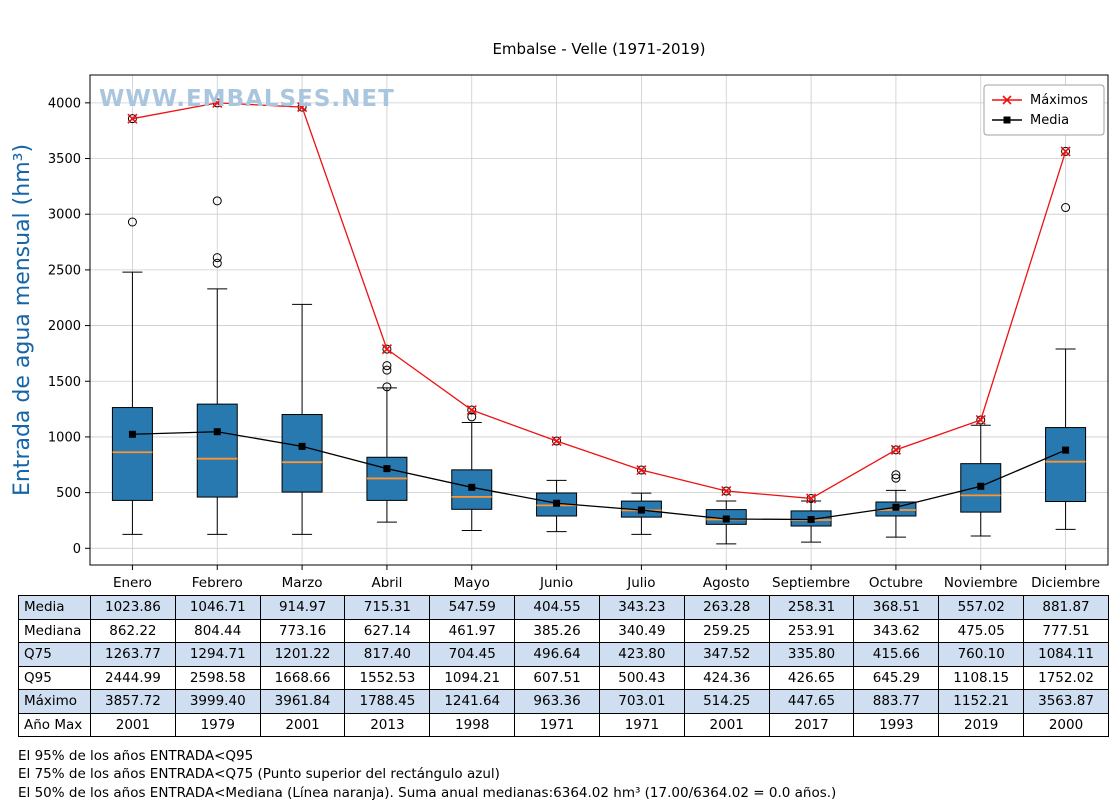  I want to click on watermark: WWW.EMBALSES.NET, so click(247, 99).